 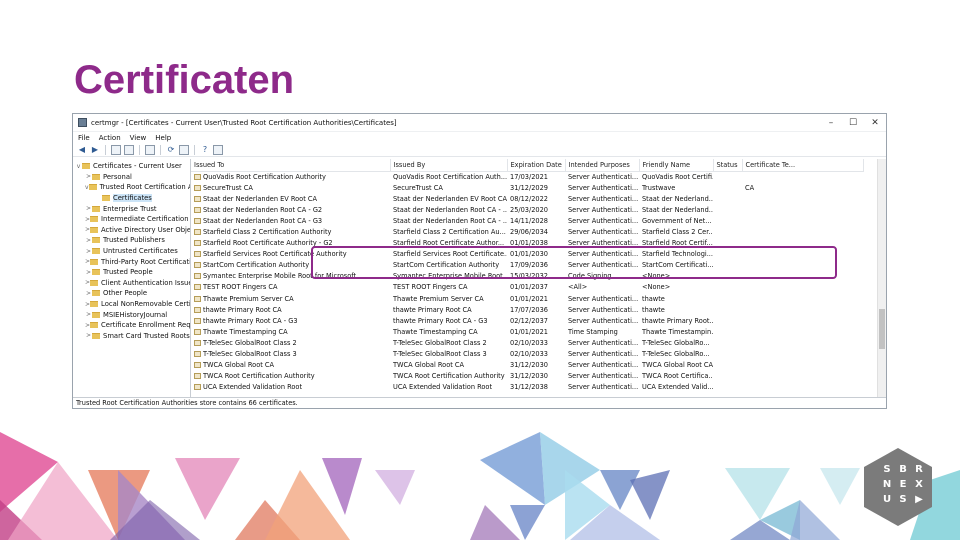 I want to click on close-button: ✕, so click(x=875, y=122).